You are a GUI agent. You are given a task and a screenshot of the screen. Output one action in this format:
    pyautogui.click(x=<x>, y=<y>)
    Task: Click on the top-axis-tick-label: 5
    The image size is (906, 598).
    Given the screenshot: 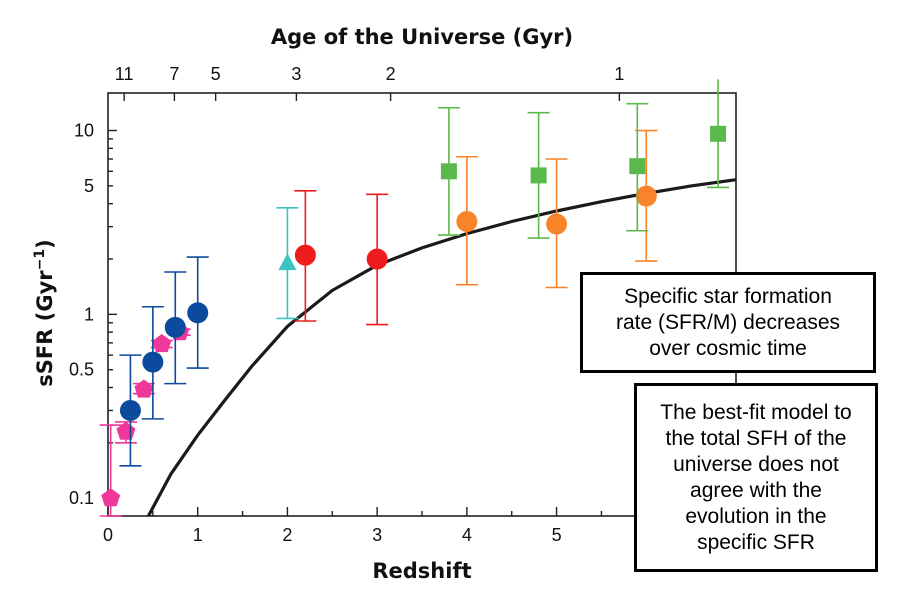 What is the action you would take?
    pyautogui.click(x=216, y=74)
    